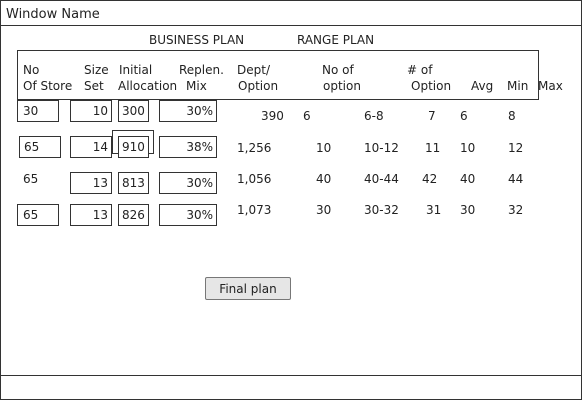 The height and width of the screenshot is (400, 582). What do you see at coordinates (336, 40) in the screenshot?
I see `range-plan-heading: RANGE PLAN` at bounding box center [336, 40].